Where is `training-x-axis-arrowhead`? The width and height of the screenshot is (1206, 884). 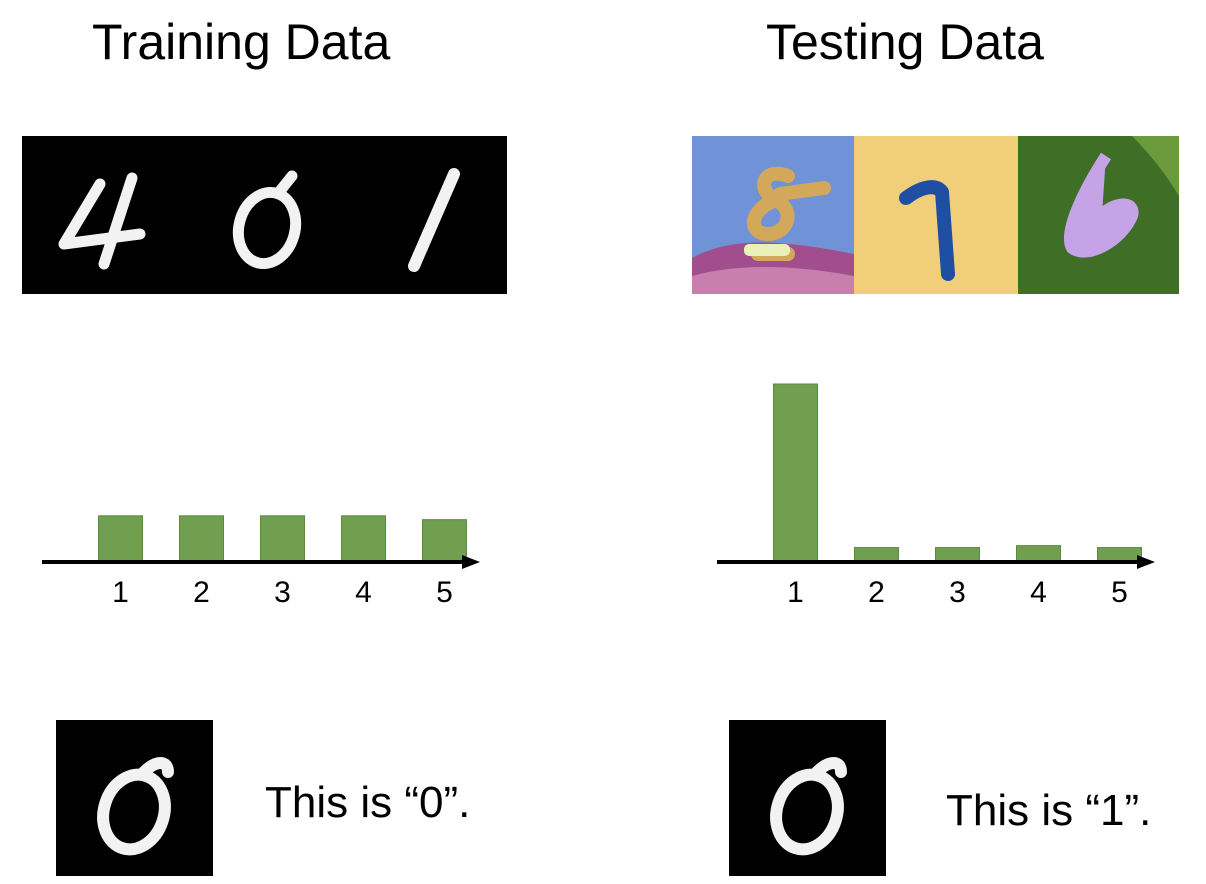 training-x-axis-arrowhead is located at coordinates (471, 562).